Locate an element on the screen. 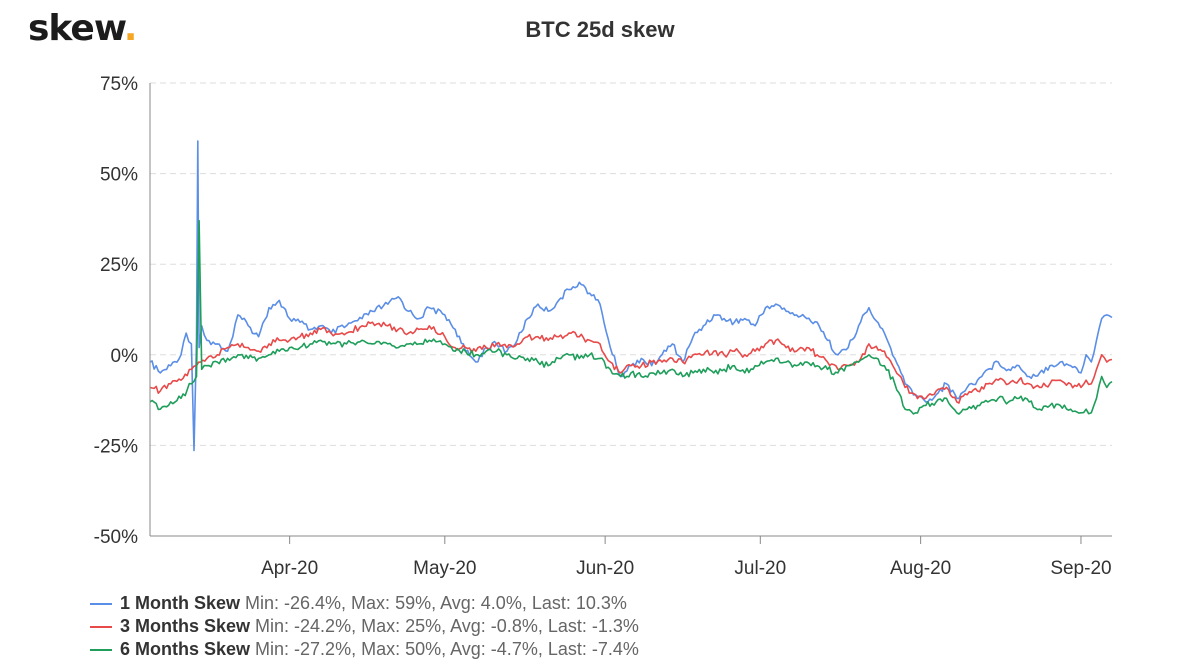  y-tick-label: 25% is located at coordinates (119, 265).